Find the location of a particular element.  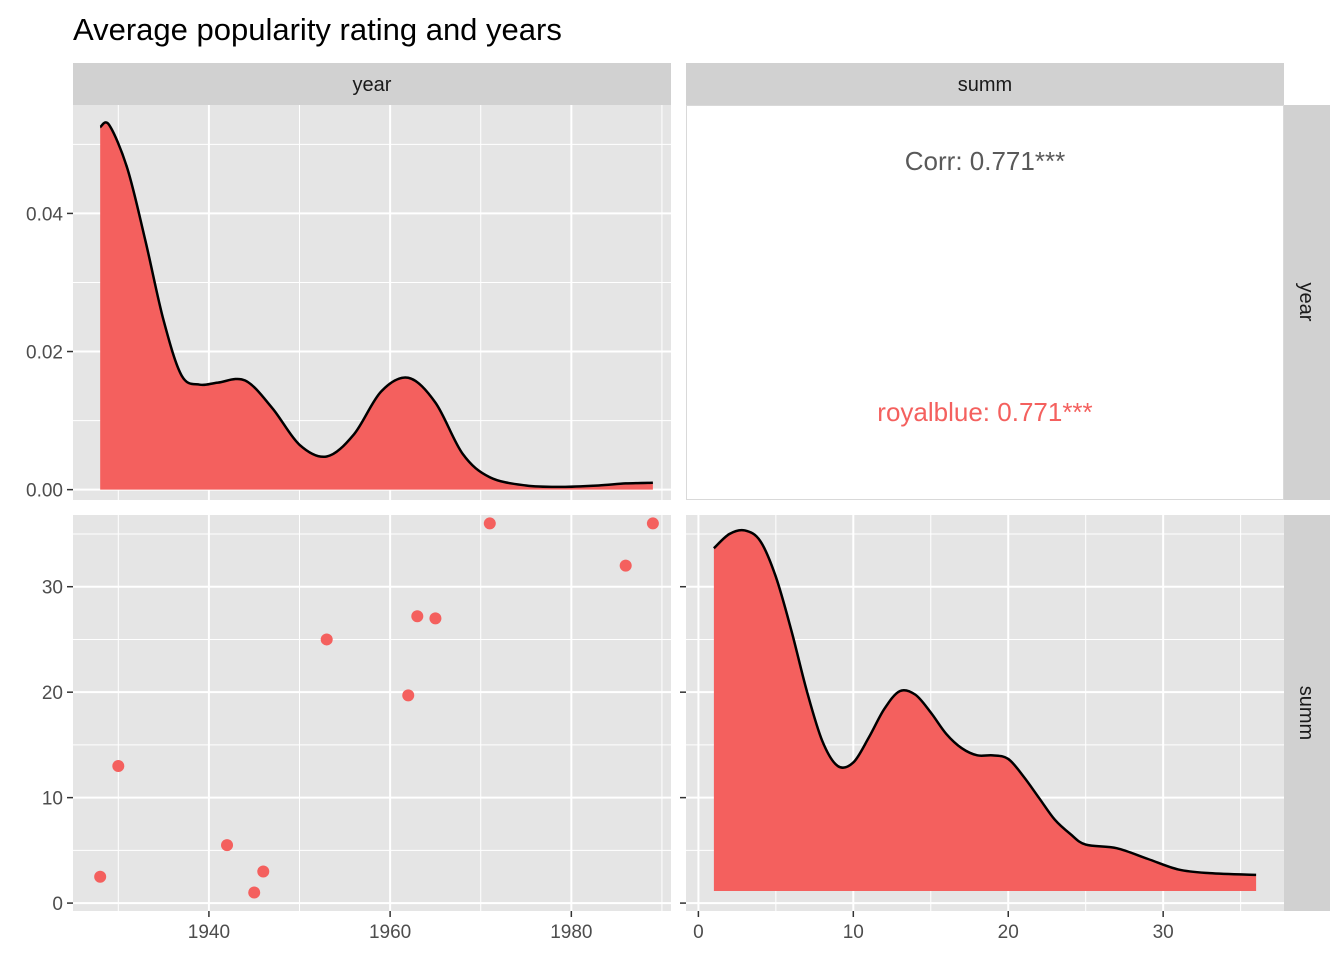

strip-row-year-label: year is located at coordinates (1306, 302).